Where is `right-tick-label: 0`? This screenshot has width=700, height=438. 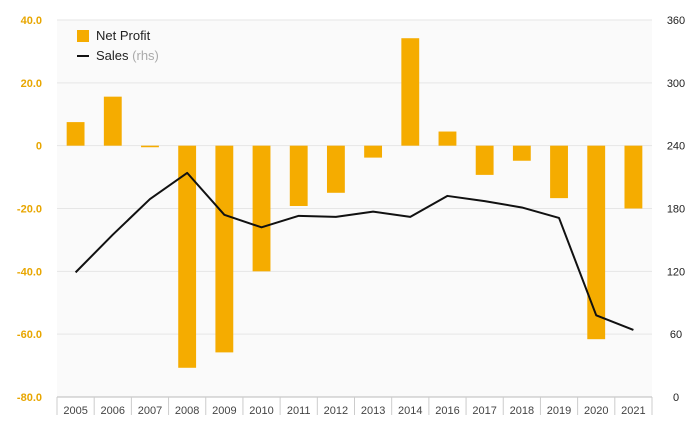
right-tick-label: 0 is located at coordinates (676, 398).